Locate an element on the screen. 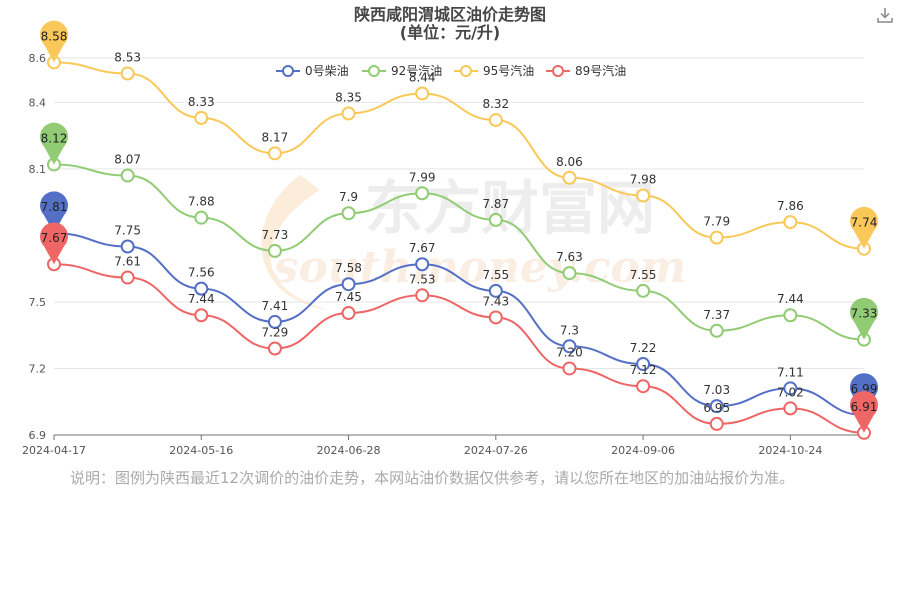  pin-label: 7.81 is located at coordinates (54, 207).